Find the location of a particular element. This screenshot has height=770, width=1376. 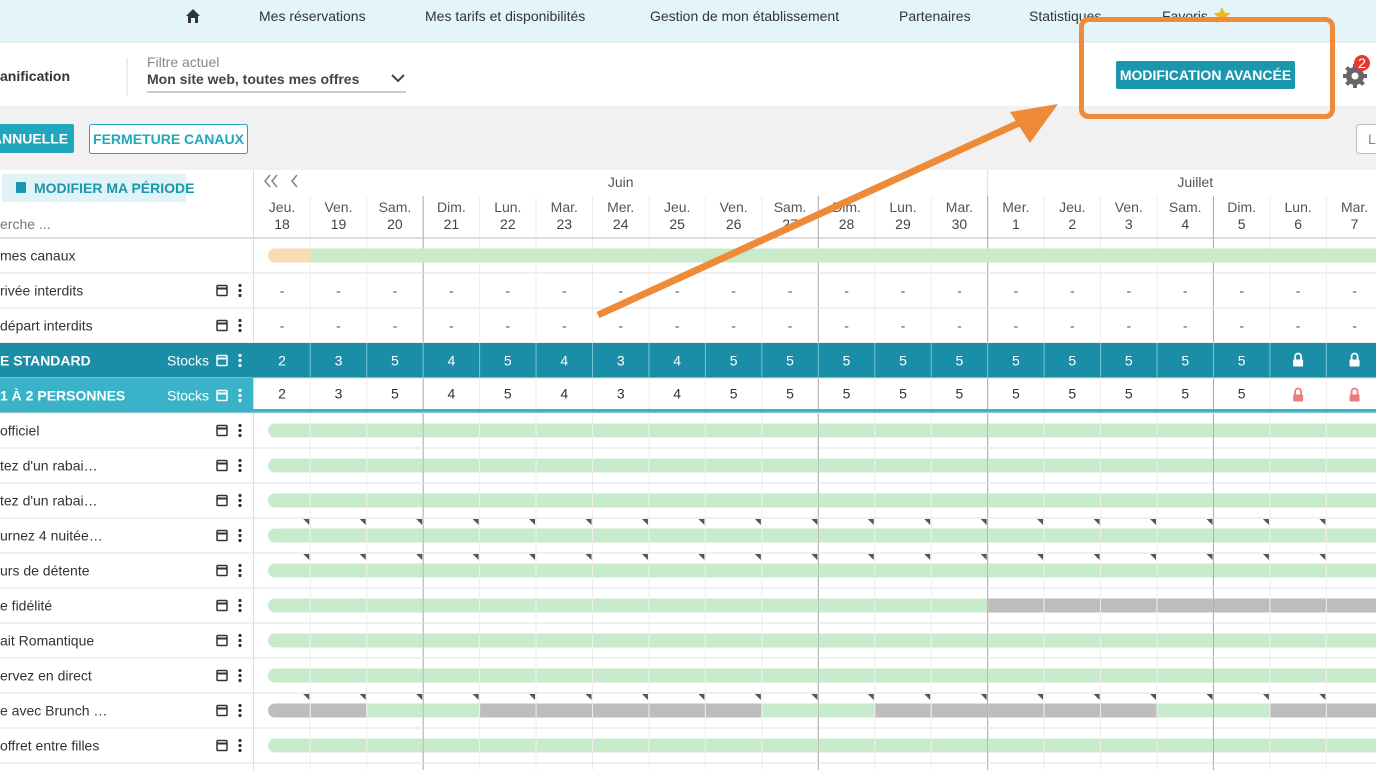

right-button-label: L is located at coordinates (1372, 139).